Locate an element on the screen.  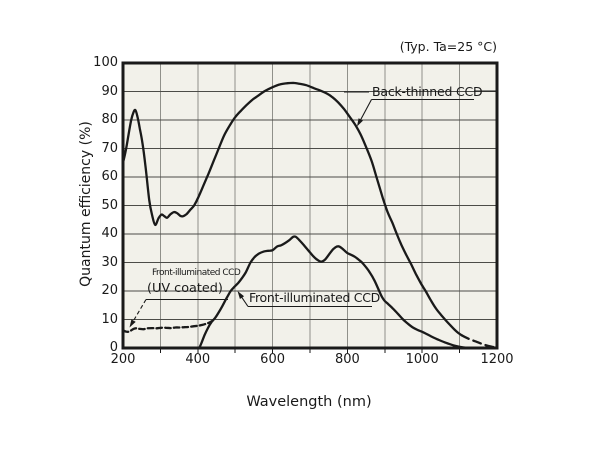
x-tick-label: 200 is located at coordinates (123, 359).